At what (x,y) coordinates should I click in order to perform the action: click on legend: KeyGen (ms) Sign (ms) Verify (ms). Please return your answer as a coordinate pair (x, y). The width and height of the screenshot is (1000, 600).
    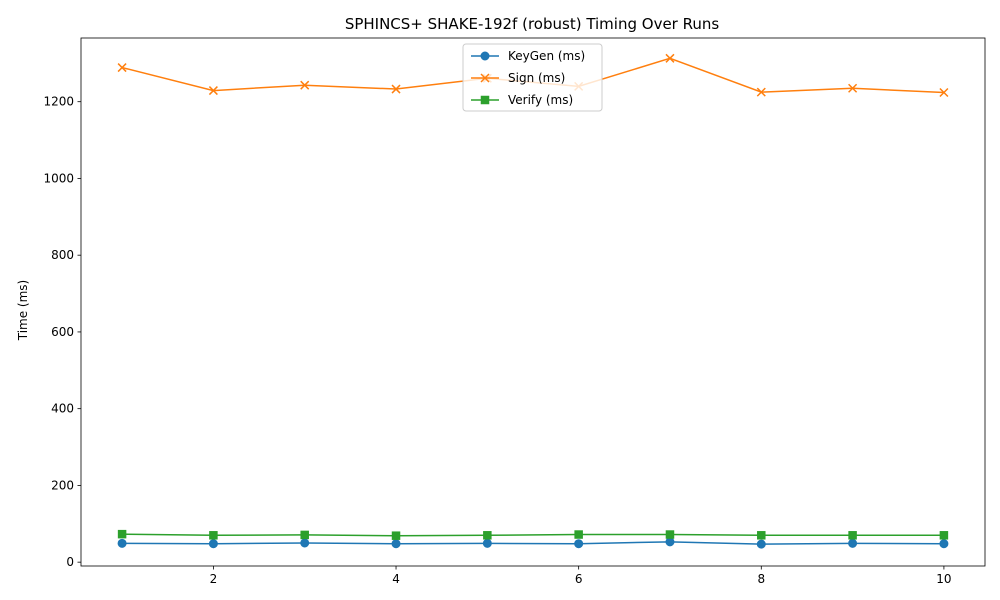
    Looking at the image, I should click on (532, 77).